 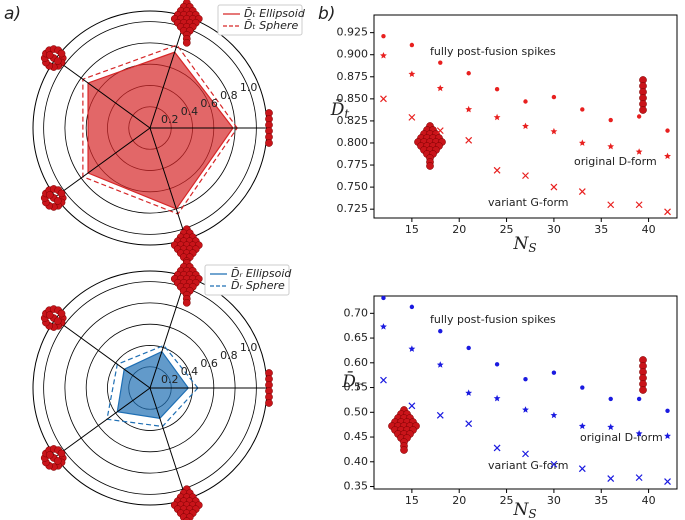 I want to click on axis-label: D̄r, so click(x=352, y=380).